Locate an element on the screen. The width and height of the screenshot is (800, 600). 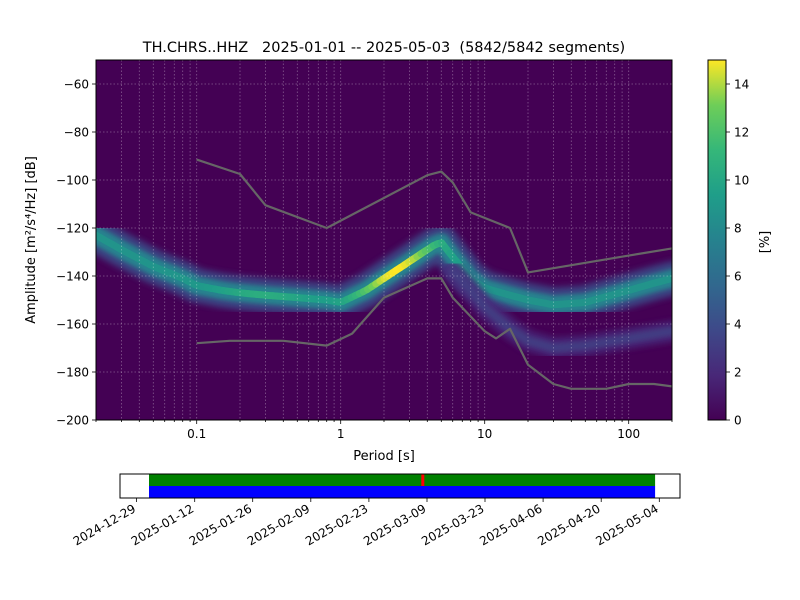
colorbar-label: [%] is located at coordinates (765, 242).